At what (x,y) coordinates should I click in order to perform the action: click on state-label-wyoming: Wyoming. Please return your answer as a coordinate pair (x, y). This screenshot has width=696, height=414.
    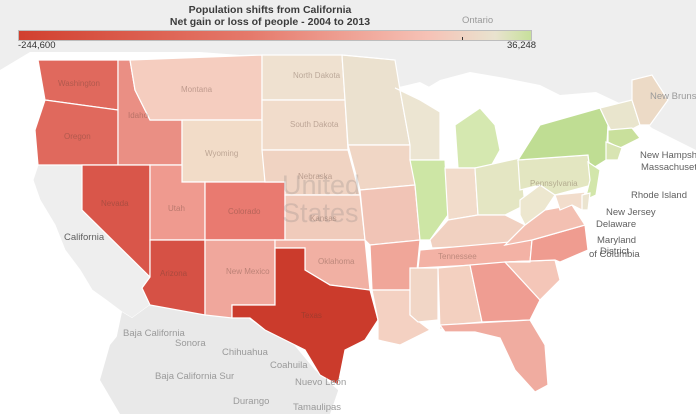
    Looking at the image, I should click on (222, 153).